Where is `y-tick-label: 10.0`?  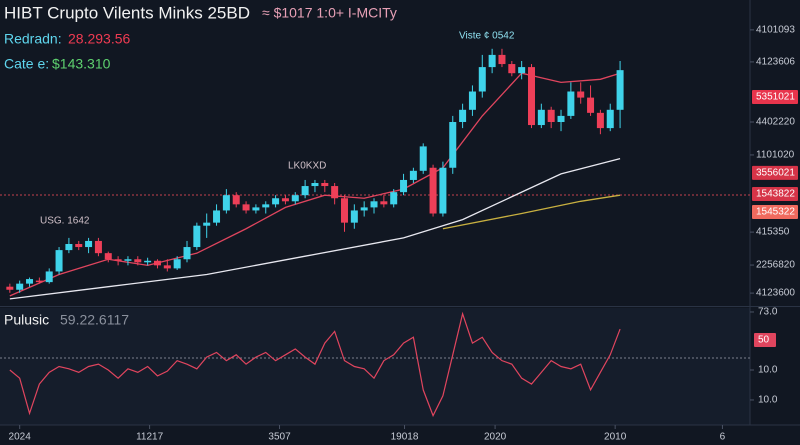
y-tick-label: 10.0 is located at coordinates (768, 400).